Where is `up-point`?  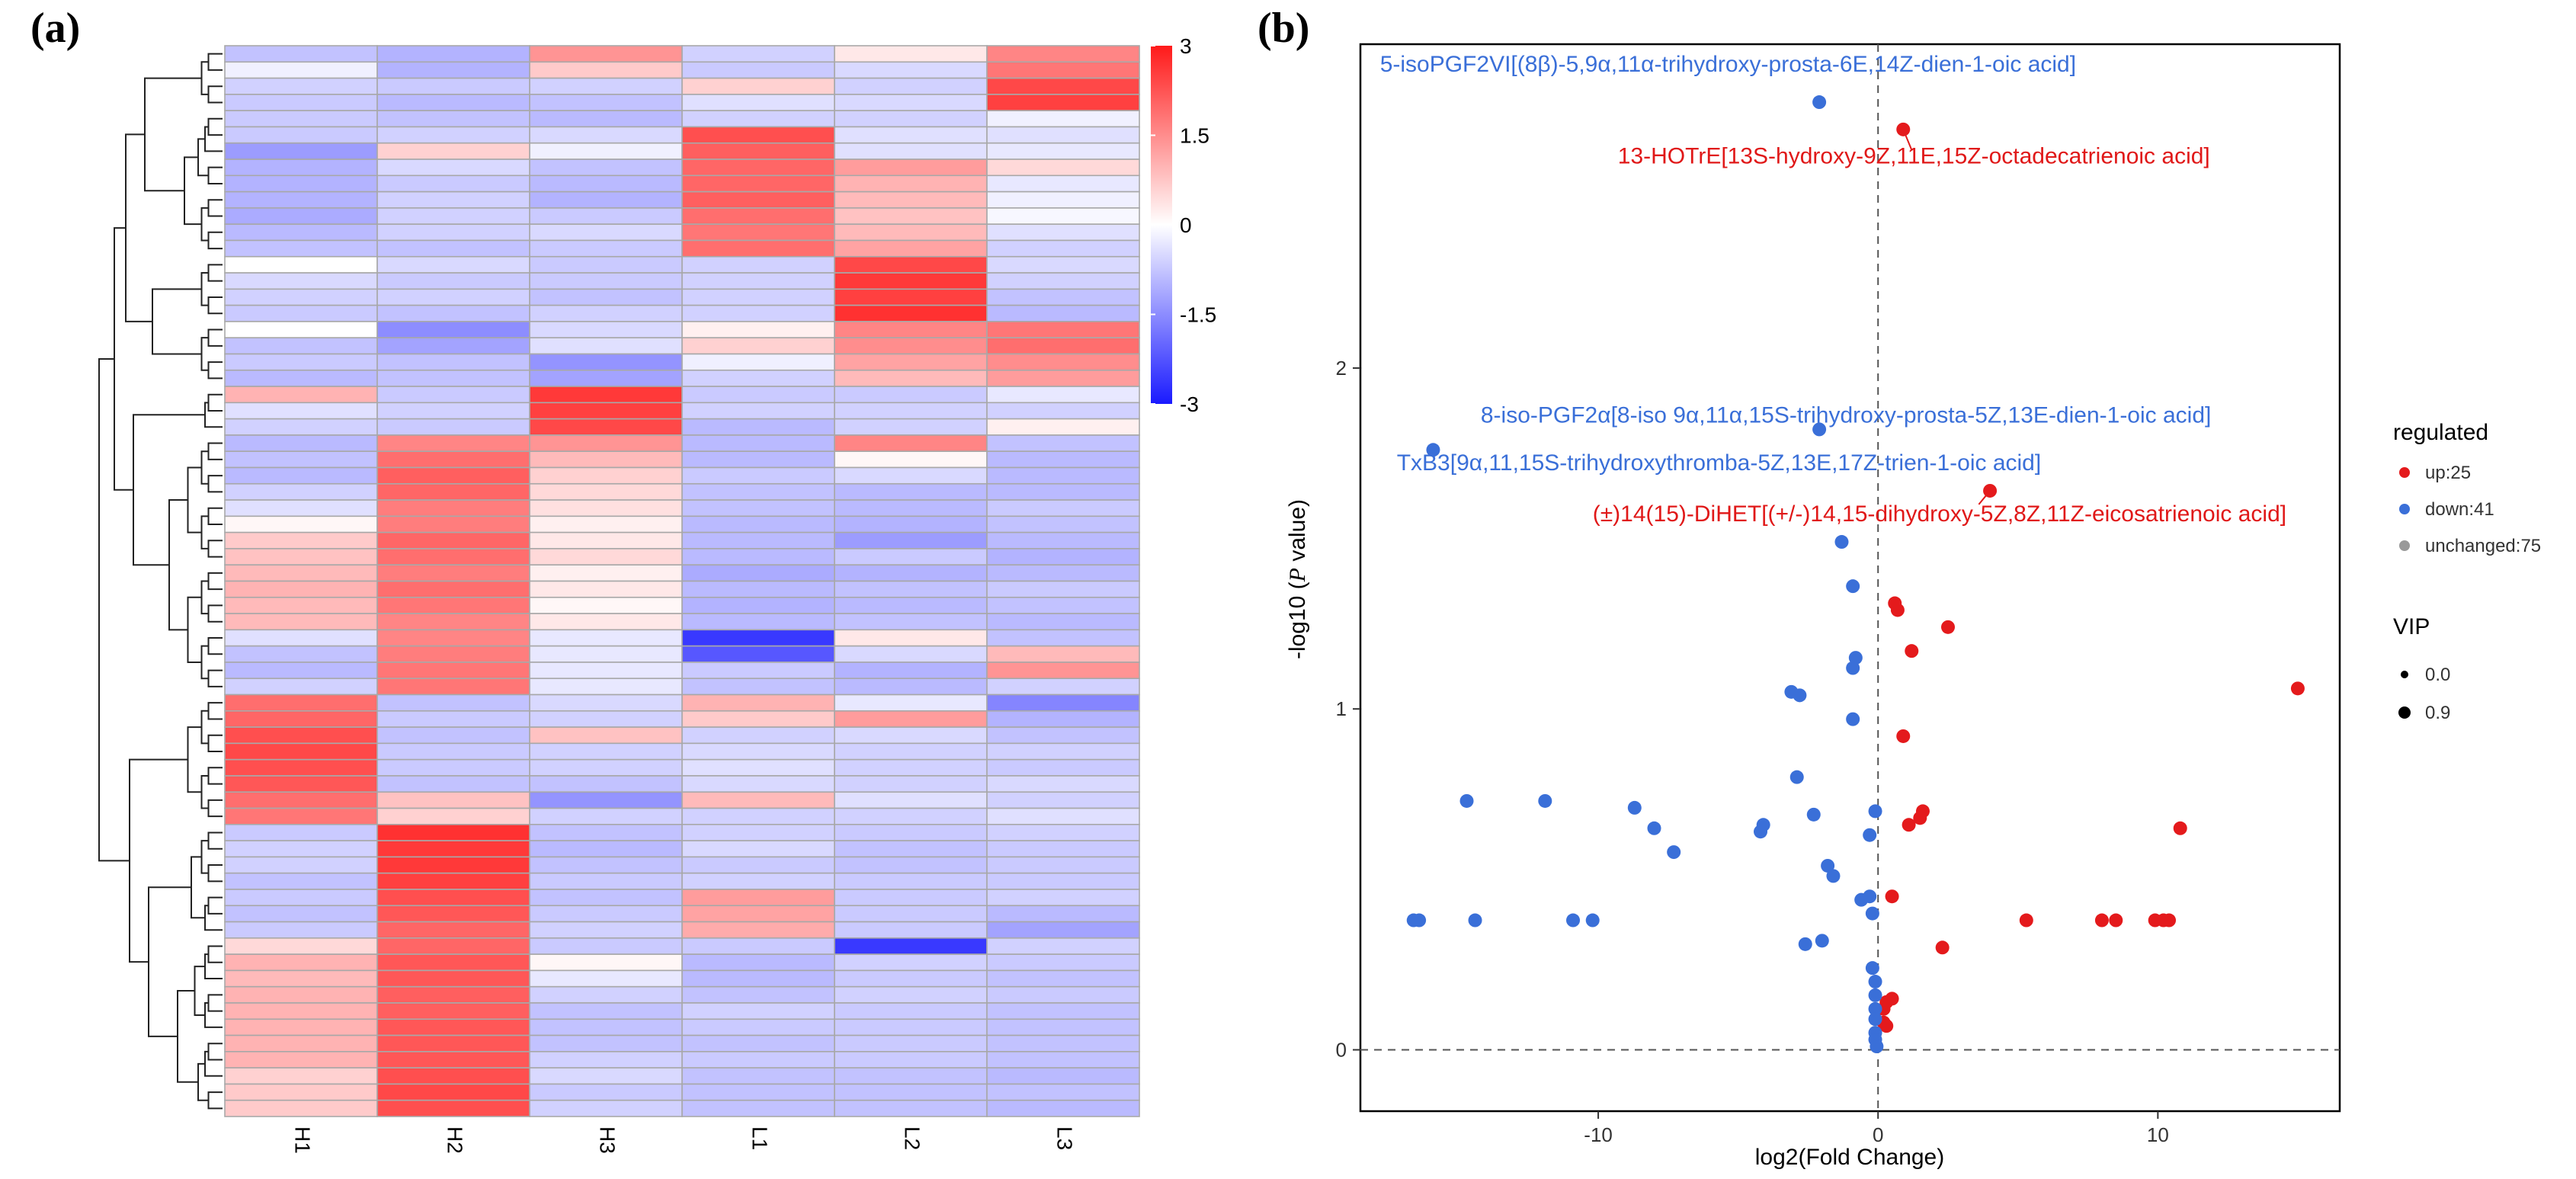 up-point is located at coordinates (1912, 651).